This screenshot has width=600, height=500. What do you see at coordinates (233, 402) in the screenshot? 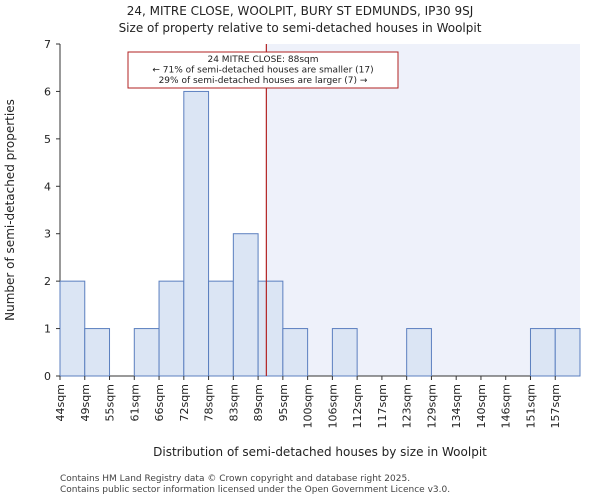
I see `x-tick-label: 83sqm` at bounding box center [233, 402].